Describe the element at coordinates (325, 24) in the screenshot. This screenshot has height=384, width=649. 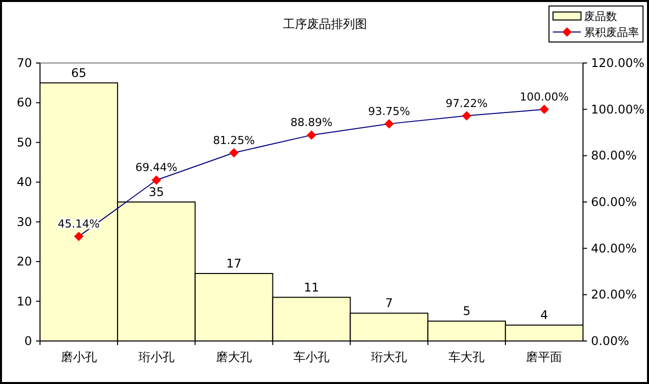
I see `chart-title: 工序废品排列图` at that location.